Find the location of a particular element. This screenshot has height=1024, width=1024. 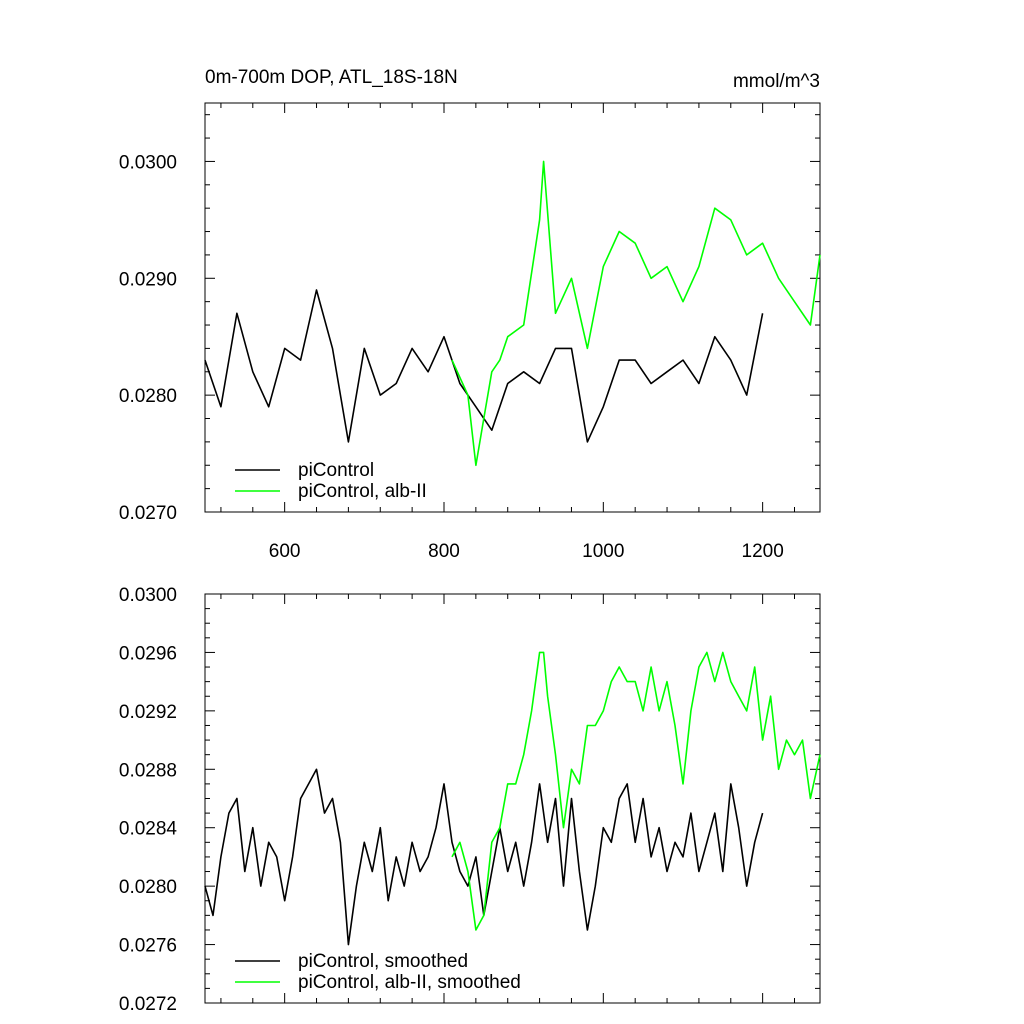

legend-label: piControl is located at coordinates (336, 470).